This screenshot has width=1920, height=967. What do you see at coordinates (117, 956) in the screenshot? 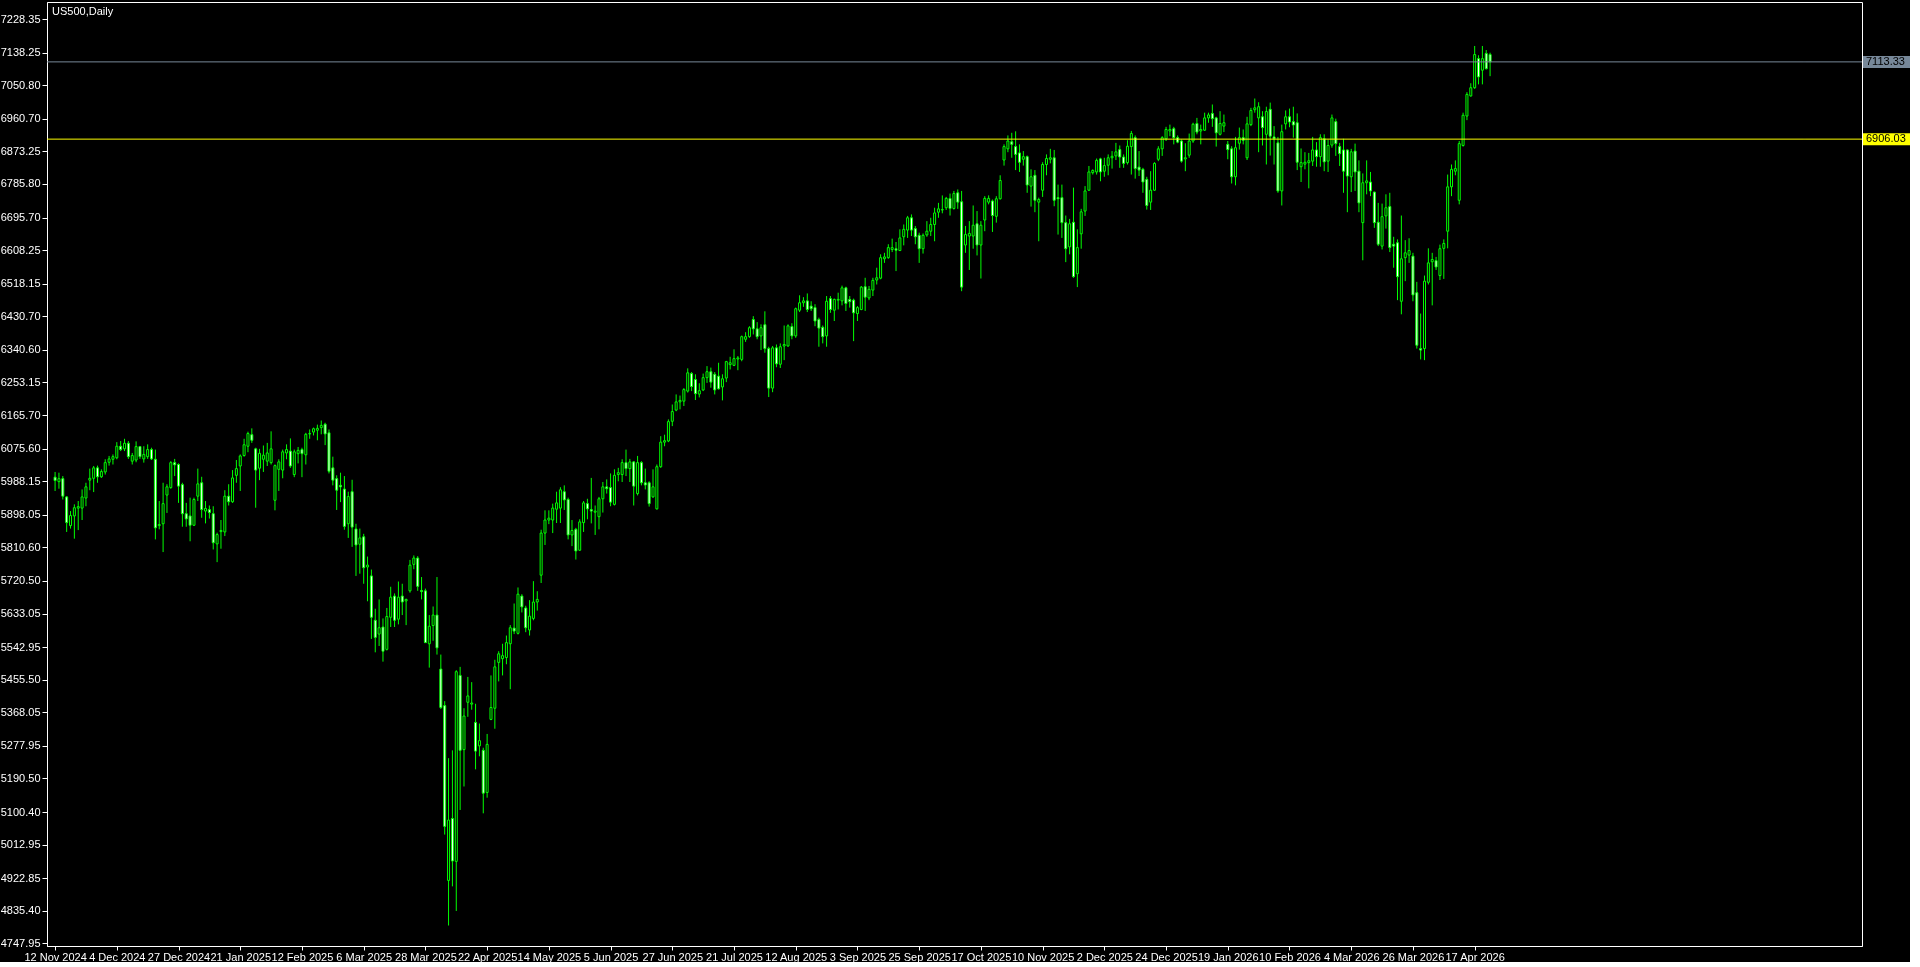
I see `x-tick-label: 4 Dec 2024` at bounding box center [117, 956].